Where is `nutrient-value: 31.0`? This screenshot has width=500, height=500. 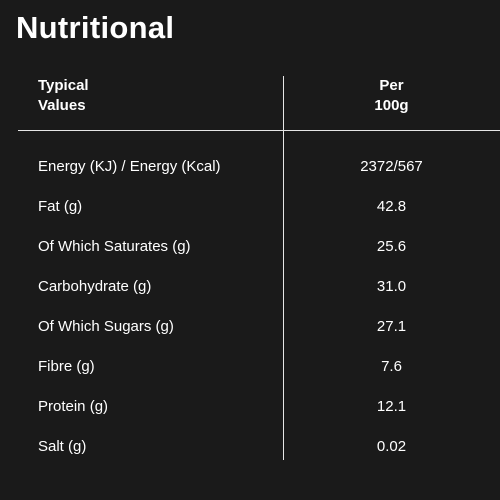
nutrient-value: 31.0 is located at coordinates (391, 286).